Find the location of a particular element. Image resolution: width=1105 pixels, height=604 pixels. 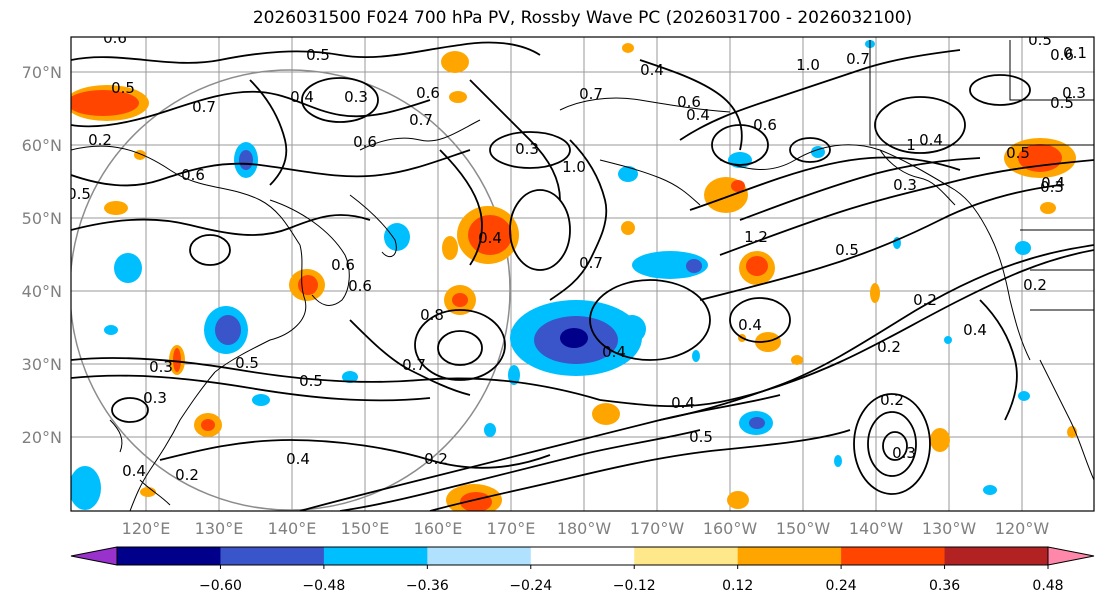

longitude-label: 130°W is located at coordinates (949, 528).